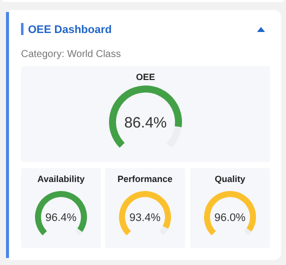  I want to click on text: 86.4%, so click(145, 123).